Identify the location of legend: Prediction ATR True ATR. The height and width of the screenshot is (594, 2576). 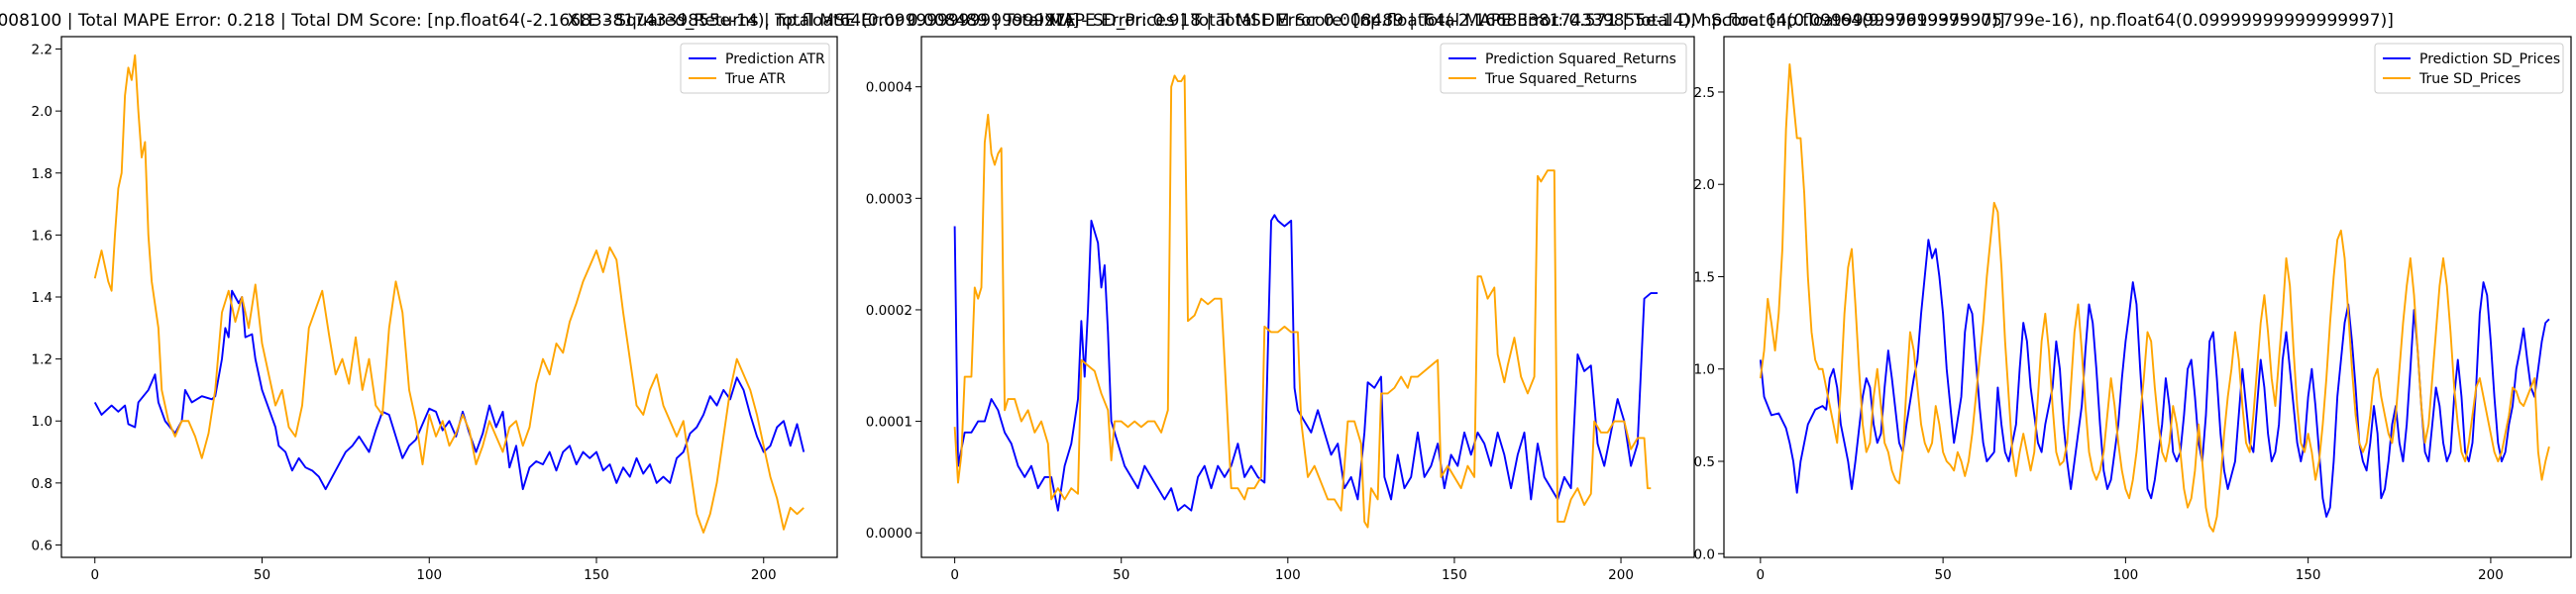
(755, 68).